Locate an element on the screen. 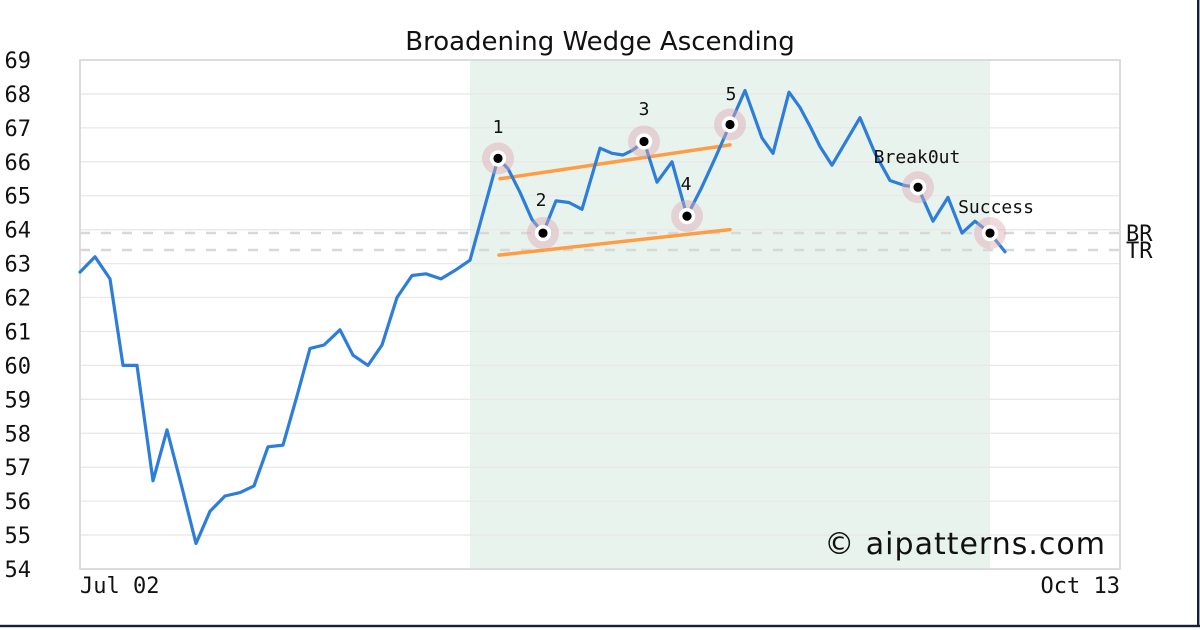  pivot-markers-layer is located at coordinates (744, 179).